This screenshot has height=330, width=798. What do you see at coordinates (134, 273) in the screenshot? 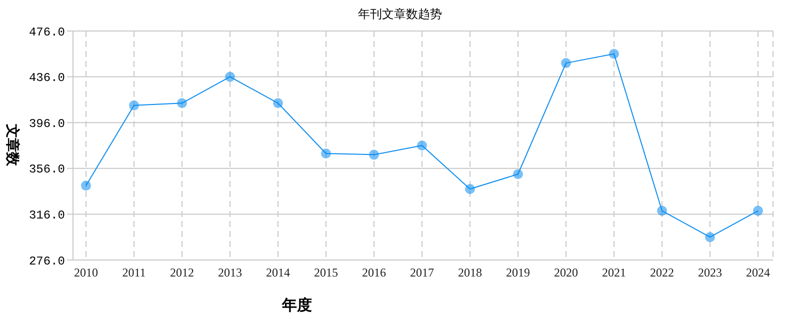
I see `x-tick-label: 2011` at bounding box center [134, 273].